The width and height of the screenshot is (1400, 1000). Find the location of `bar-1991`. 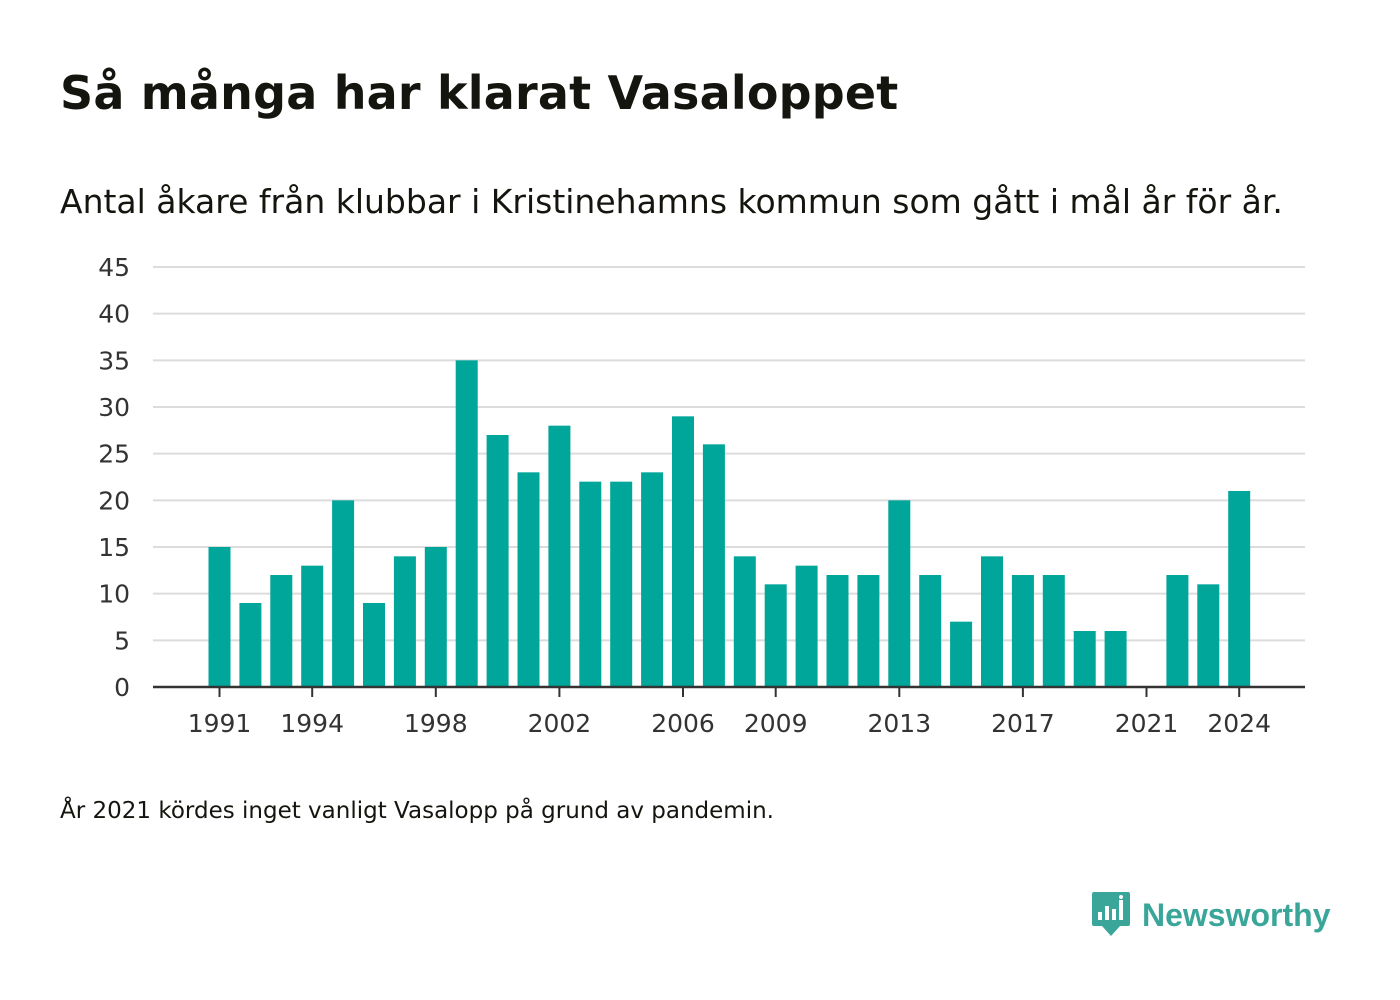

bar-1991 is located at coordinates (219, 617).